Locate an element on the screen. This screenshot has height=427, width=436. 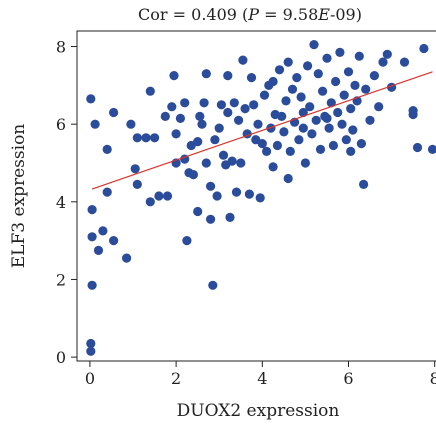
x-tick-label: 0 is located at coordinates (90, 378).